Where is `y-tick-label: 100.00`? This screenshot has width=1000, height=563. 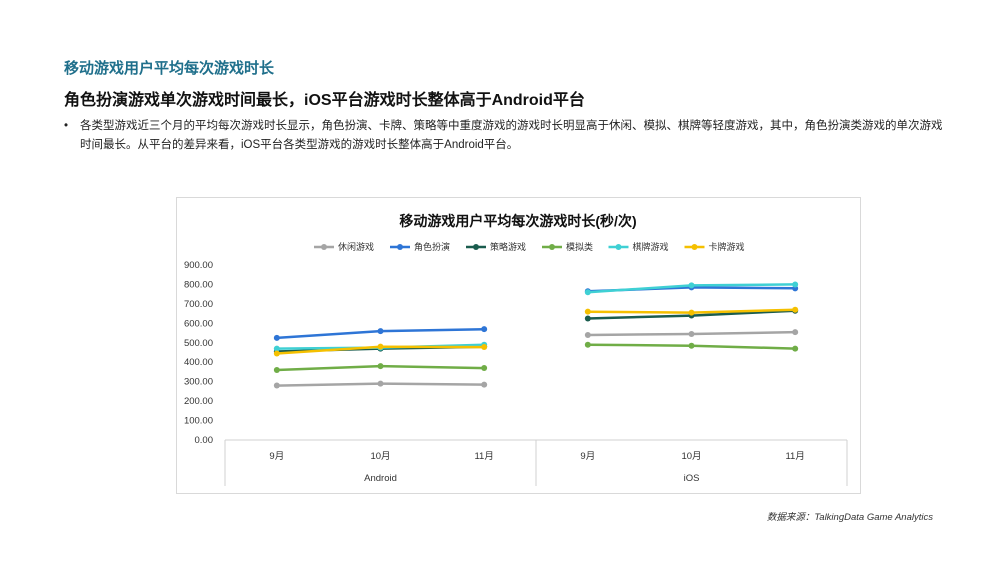
y-tick-label: 100.00 is located at coordinates (198, 421).